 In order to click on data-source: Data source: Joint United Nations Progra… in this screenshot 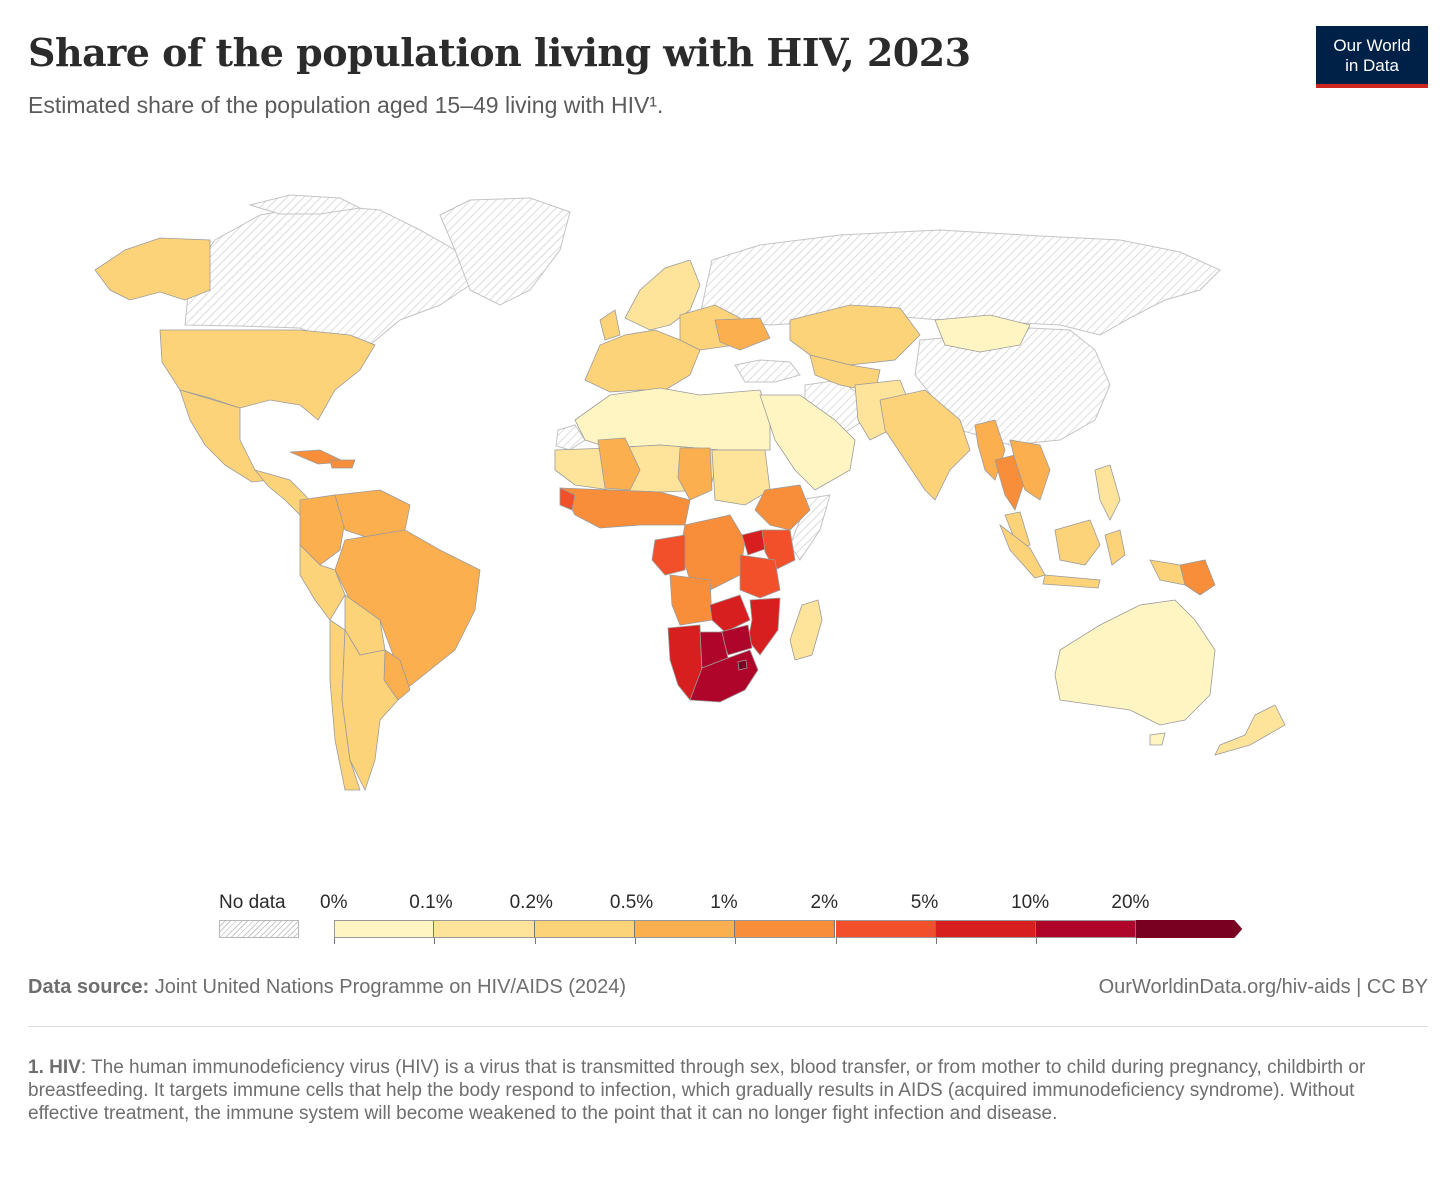, I will do `click(327, 987)`.